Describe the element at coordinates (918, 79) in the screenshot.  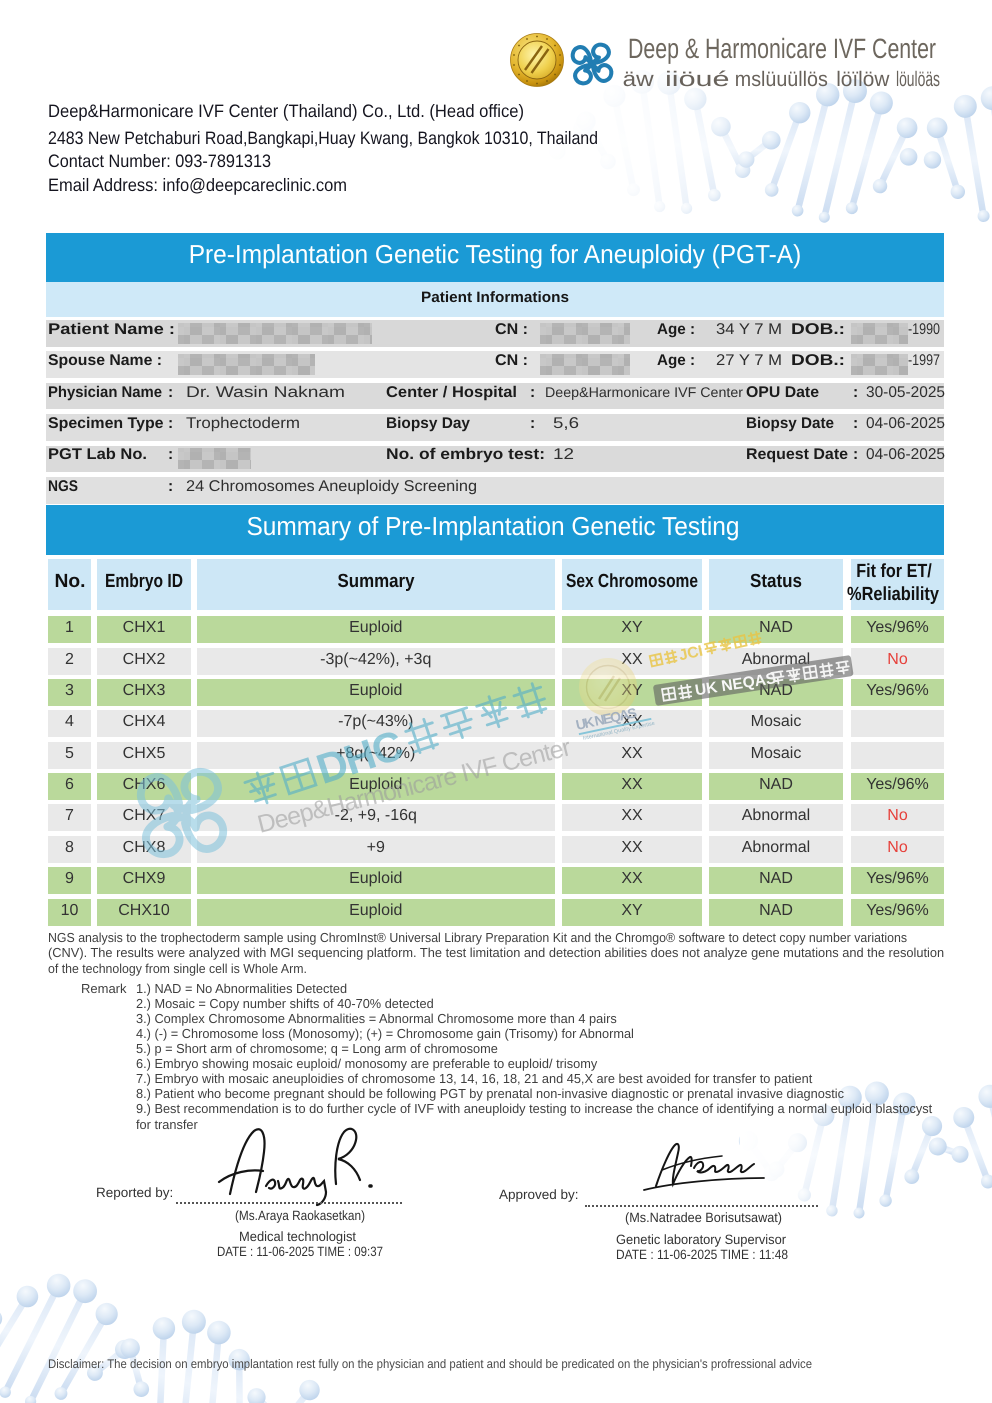
I see `svg-text: löulöäs` at that location.